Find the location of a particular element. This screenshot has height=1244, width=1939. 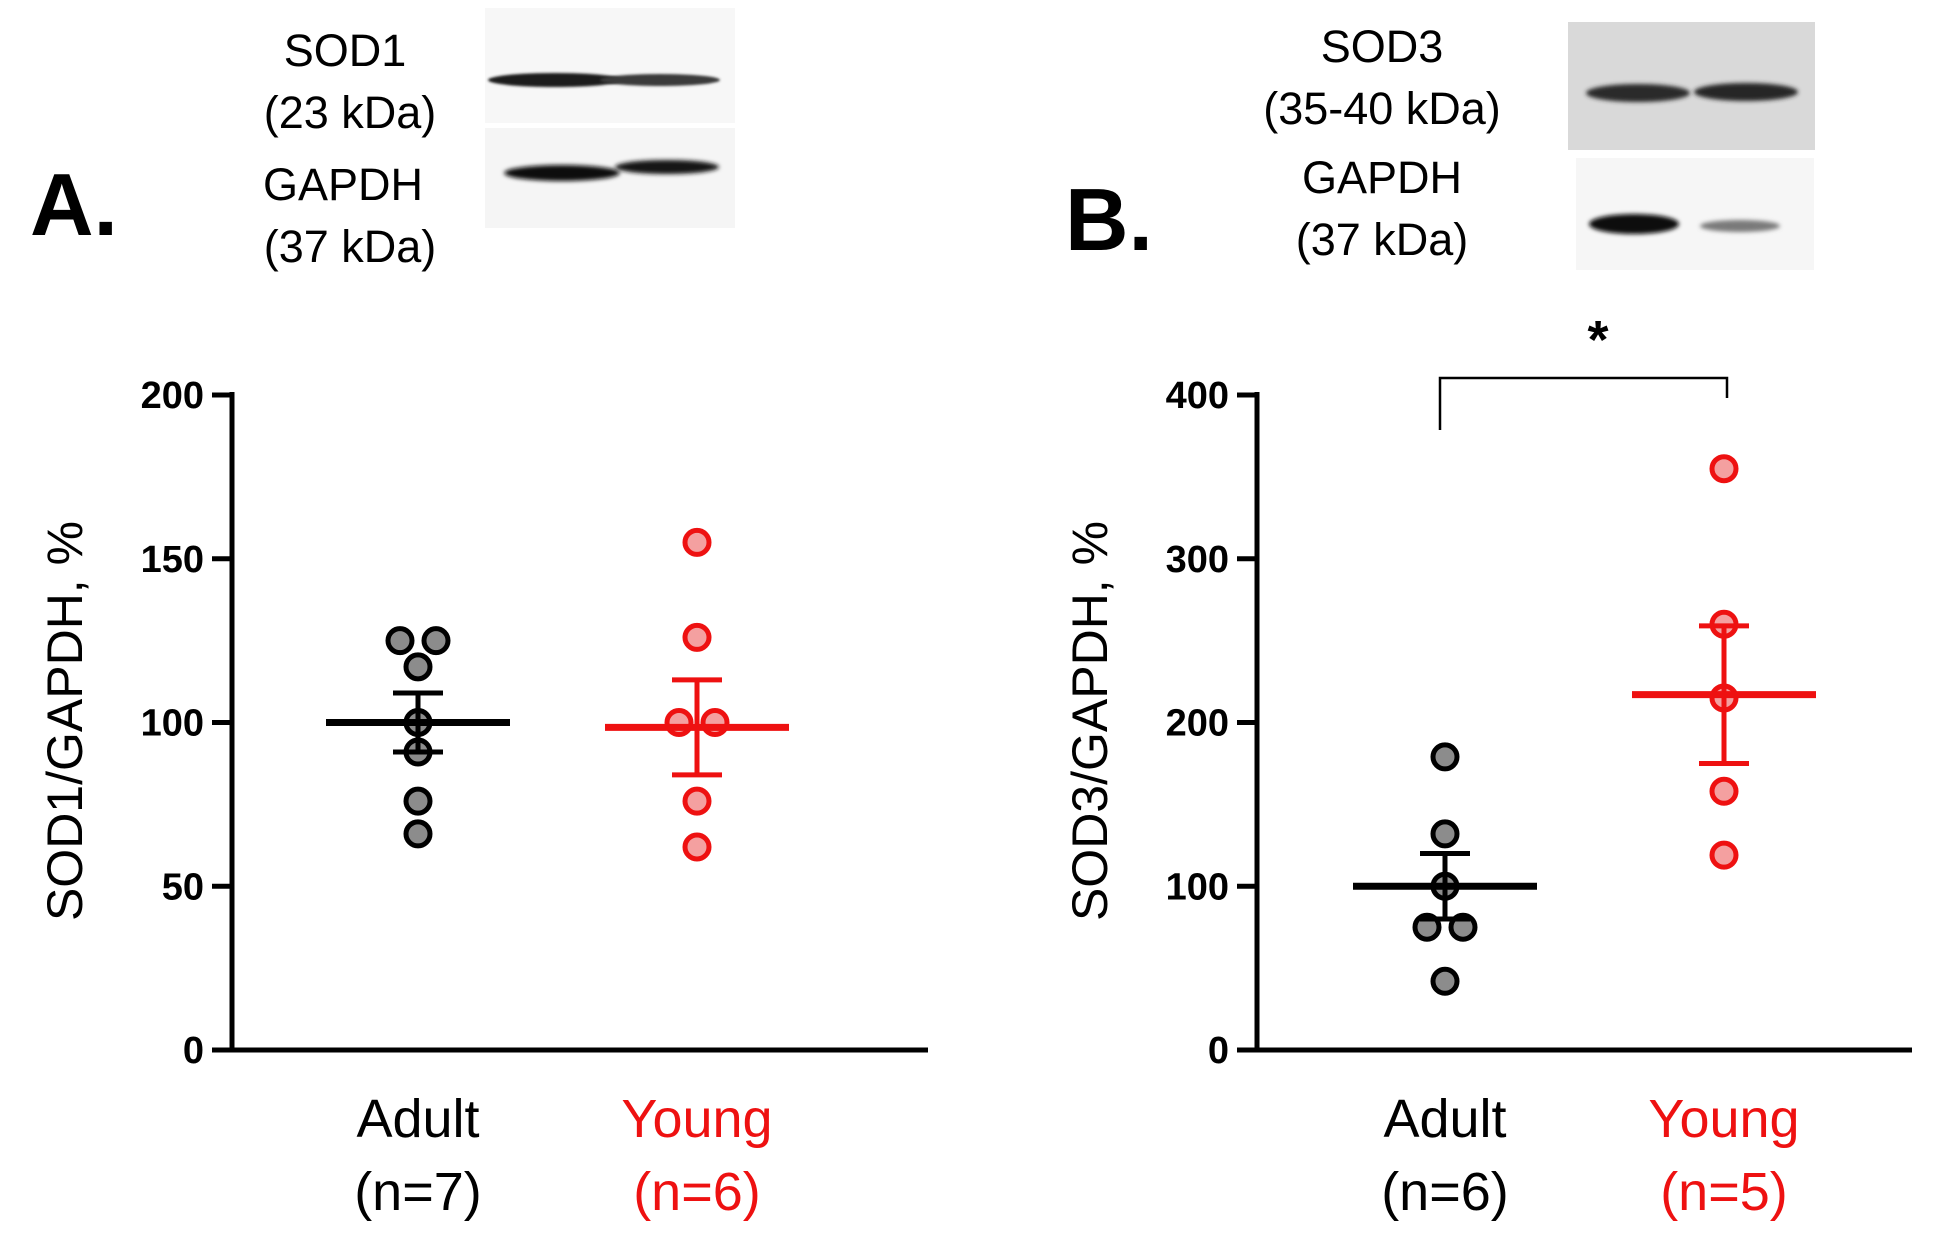

panel-b-y-tick-label: 100 is located at coordinates (1197, 887).